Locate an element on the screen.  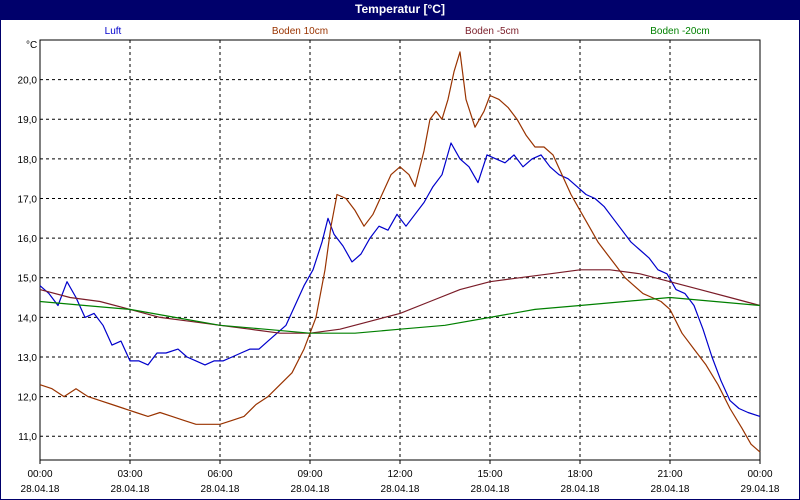
y-tick-label: 17,0 is located at coordinates (28, 199).